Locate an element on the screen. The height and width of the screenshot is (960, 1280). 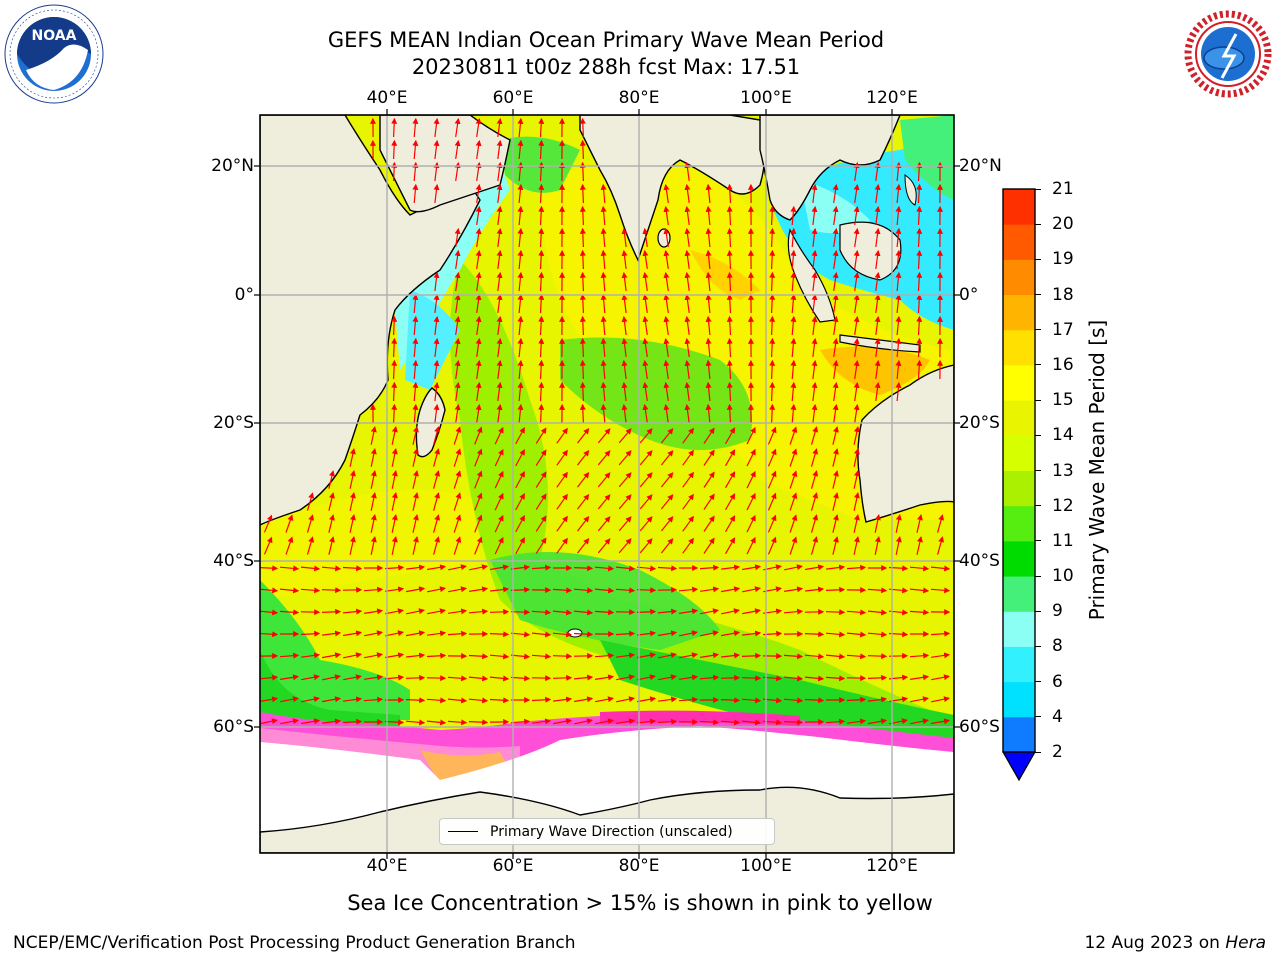
footer-machine: Hera is located at coordinates (1245, 943).